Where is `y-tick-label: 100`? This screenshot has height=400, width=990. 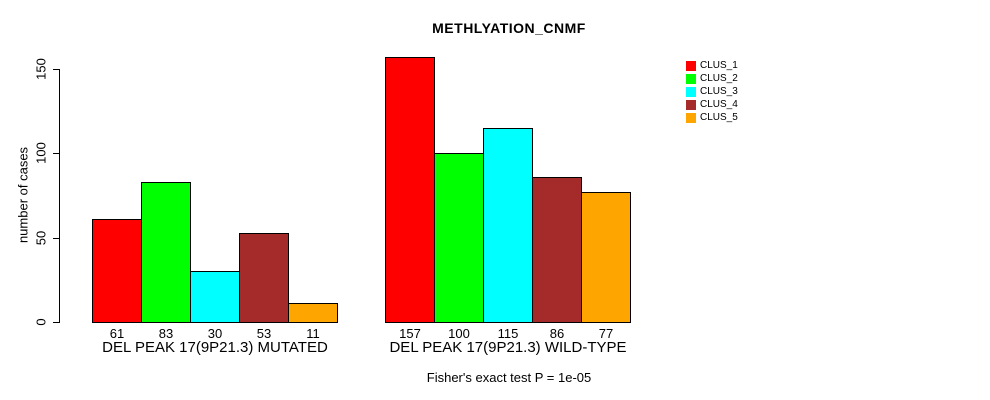
y-tick-label: 100 is located at coordinates (41, 153).